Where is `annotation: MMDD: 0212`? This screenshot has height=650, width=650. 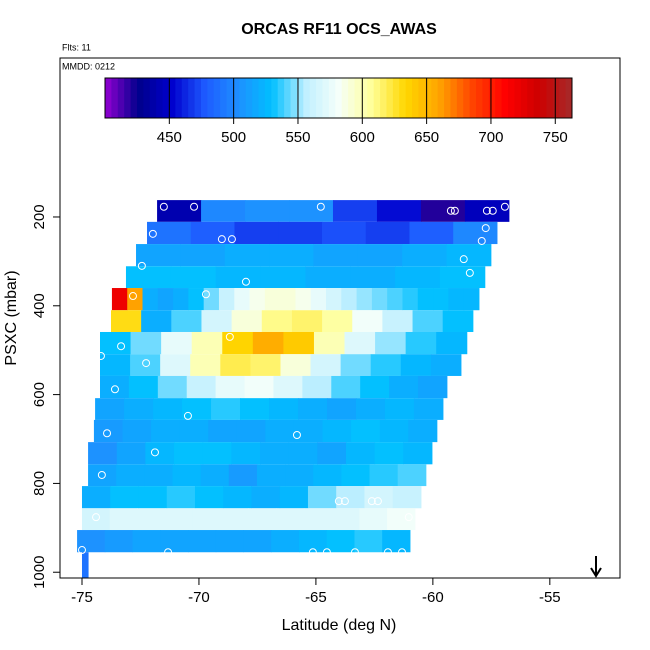 annotation: MMDD: 0212 is located at coordinates (88, 66).